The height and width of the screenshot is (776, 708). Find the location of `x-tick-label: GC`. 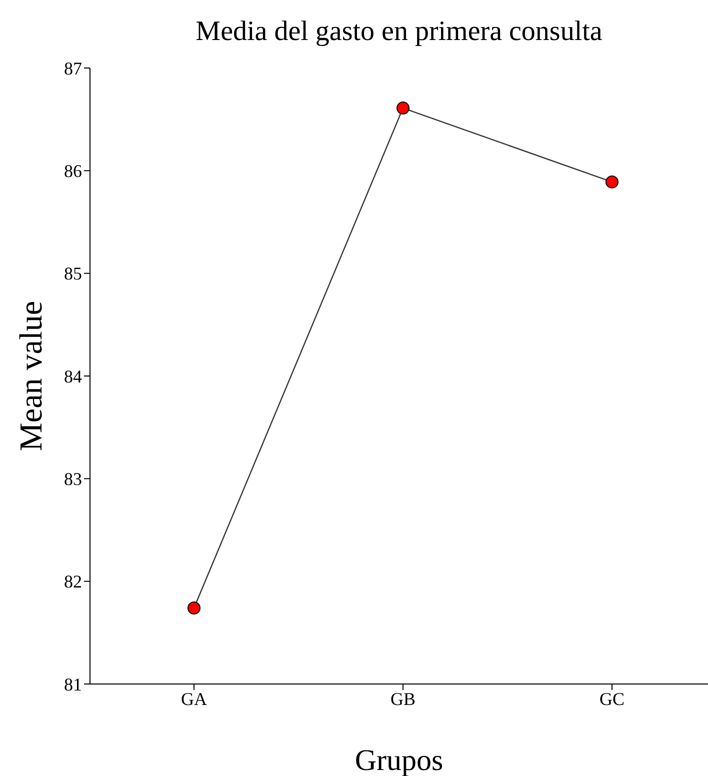

x-tick-label: GC is located at coordinates (612, 698).